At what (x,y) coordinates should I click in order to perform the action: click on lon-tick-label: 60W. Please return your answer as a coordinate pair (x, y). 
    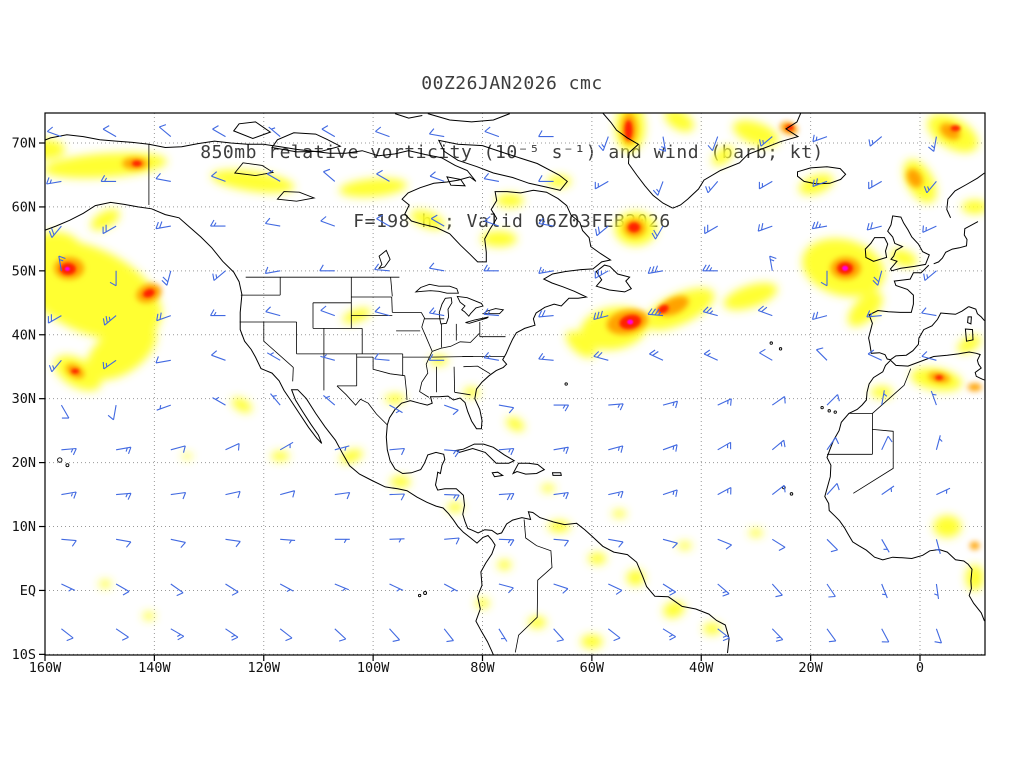
    Looking at the image, I should click on (592, 668).